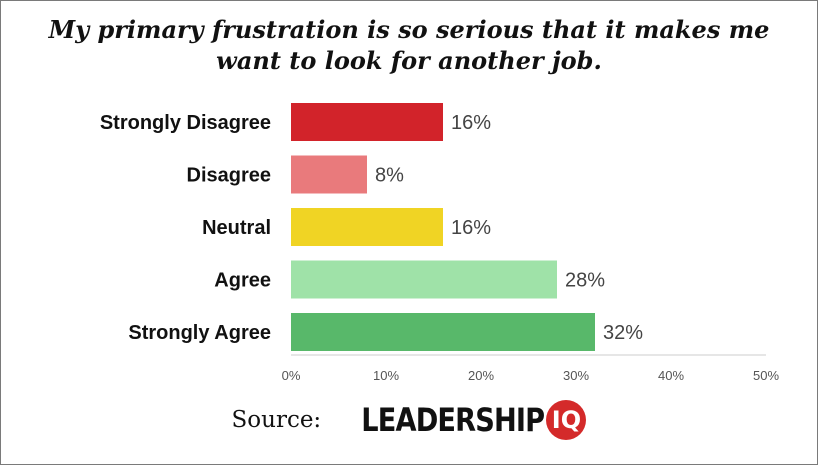 The width and height of the screenshot is (818, 465). I want to click on leadership-iq-logo: LEADERSHIP IQ, so click(458, 420).